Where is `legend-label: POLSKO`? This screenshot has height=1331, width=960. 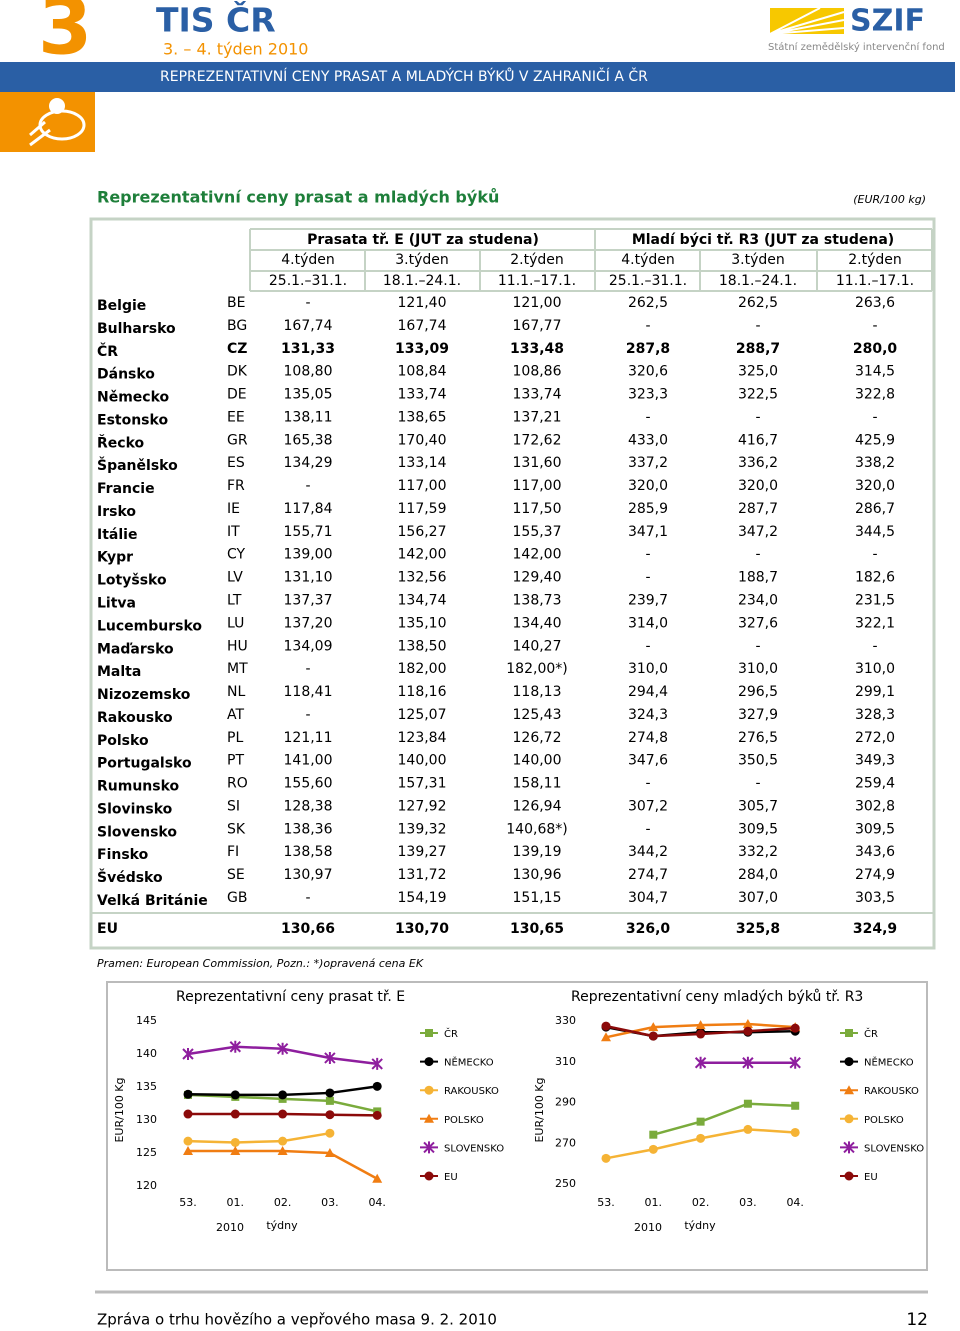 legend-label: POLSKO is located at coordinates (884, 1120).